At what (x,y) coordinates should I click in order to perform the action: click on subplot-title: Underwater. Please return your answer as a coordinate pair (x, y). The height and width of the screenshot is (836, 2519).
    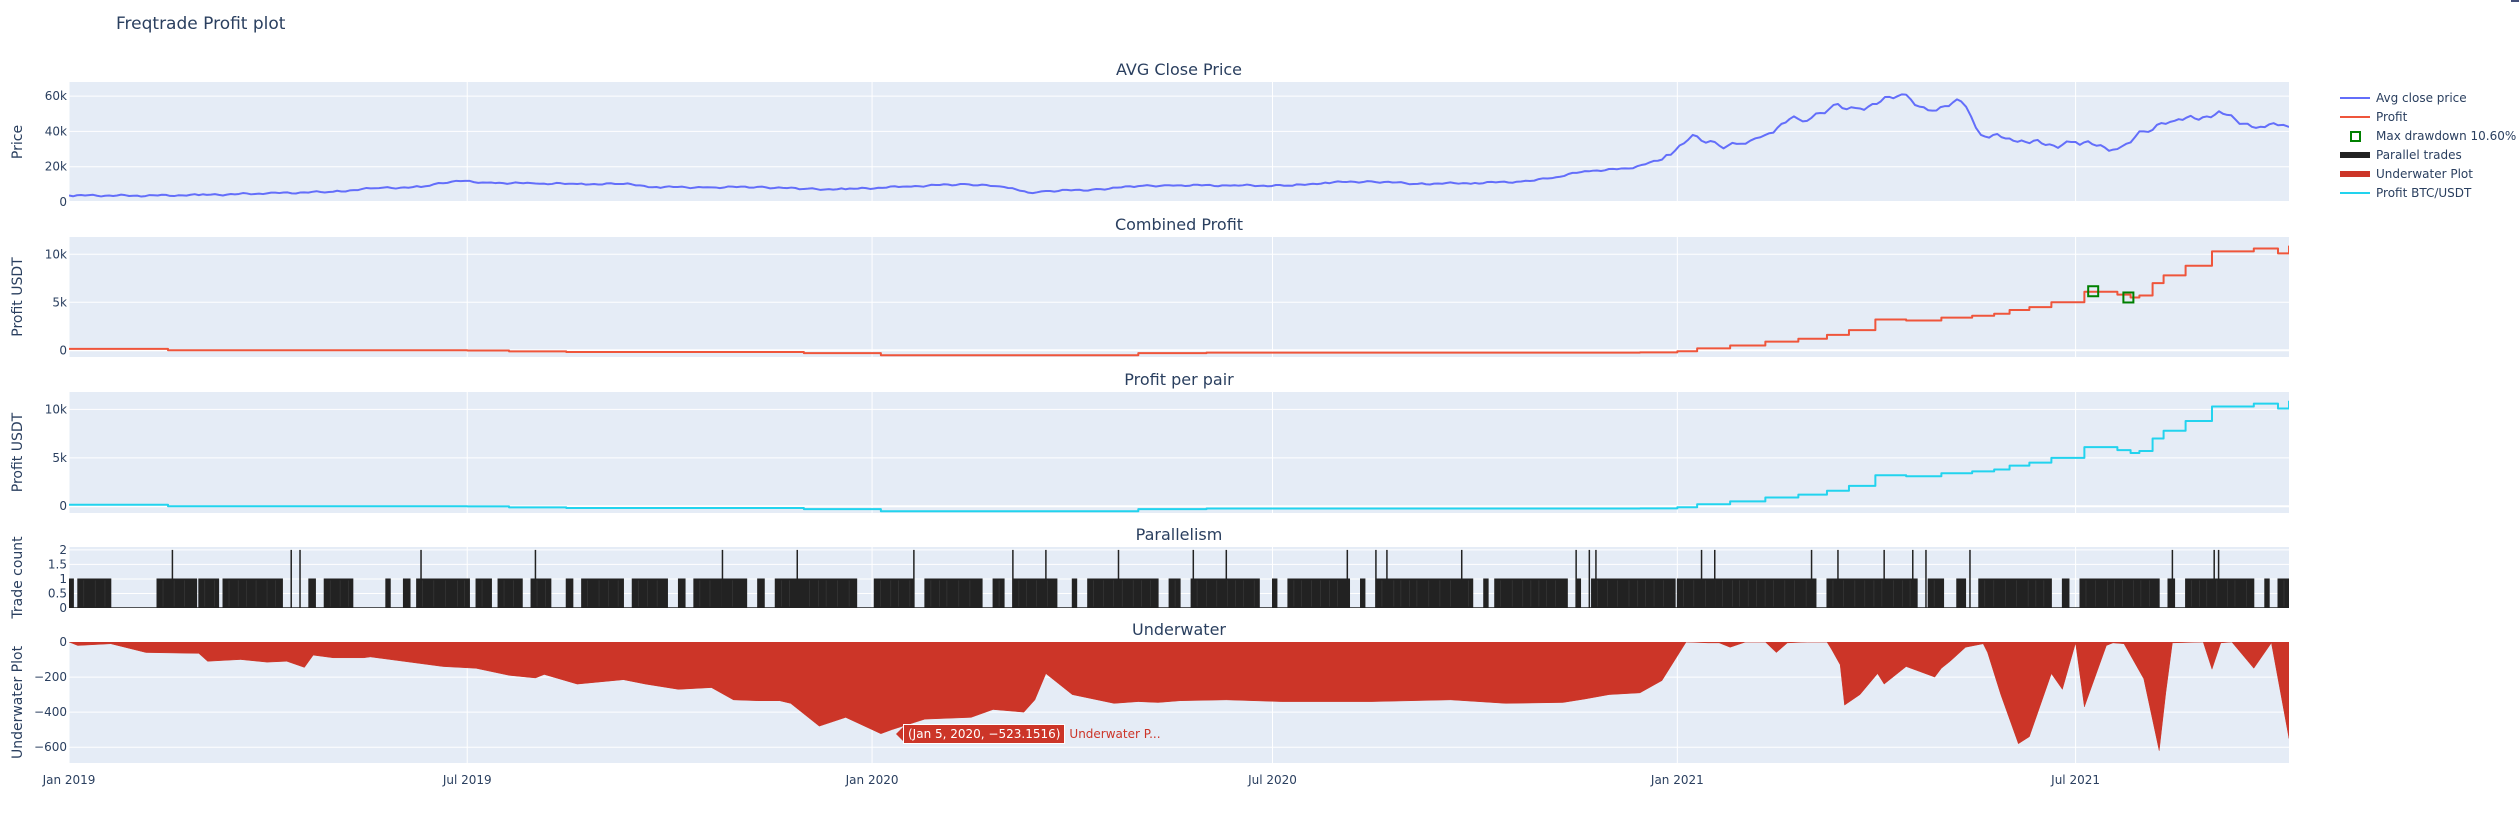
    Looking at the image, I should click on (1179, 629).